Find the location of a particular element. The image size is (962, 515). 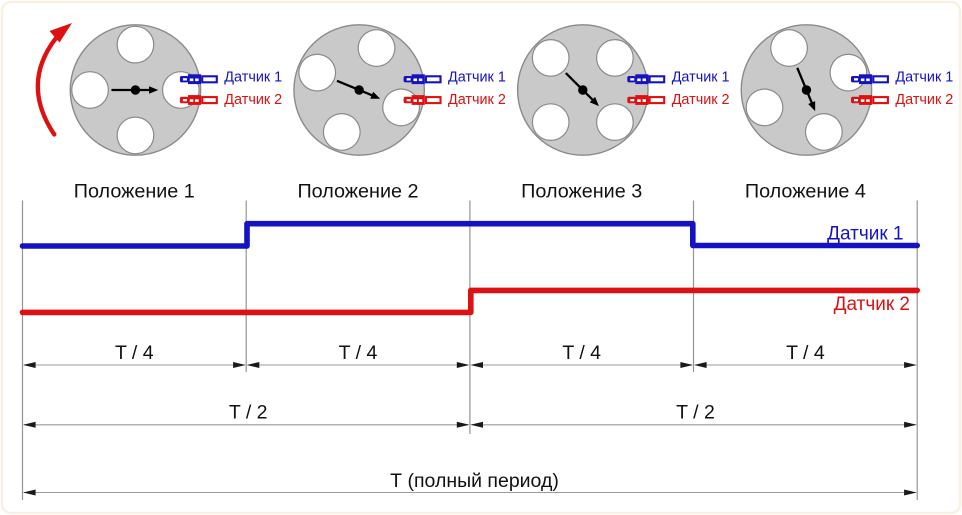

svg-text: Положение 3 is located at coordinates (581, 192).